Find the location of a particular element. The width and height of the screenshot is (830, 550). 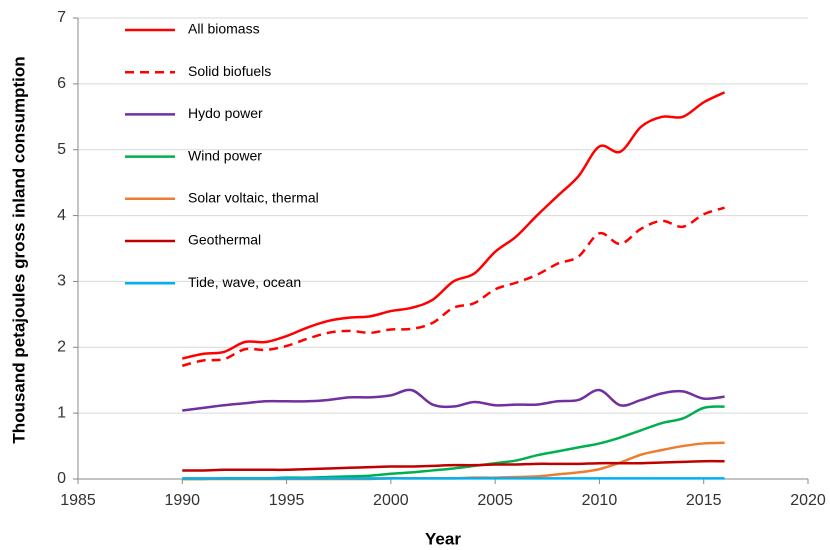

y-tick-label: 1 is located at coordinates (61, 412).